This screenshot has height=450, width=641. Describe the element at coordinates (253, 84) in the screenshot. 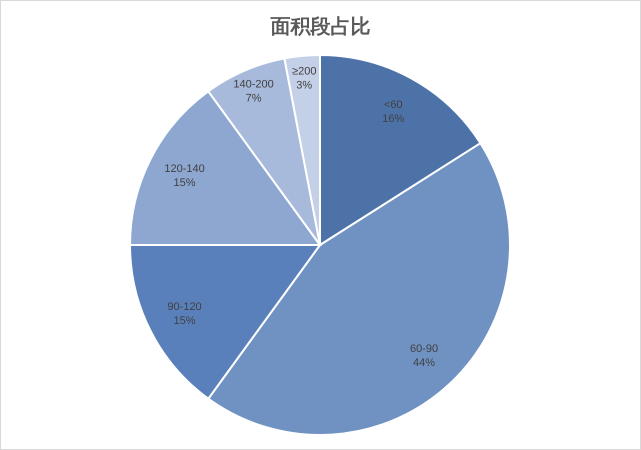

I see `slice-label: 140-200` at that location.